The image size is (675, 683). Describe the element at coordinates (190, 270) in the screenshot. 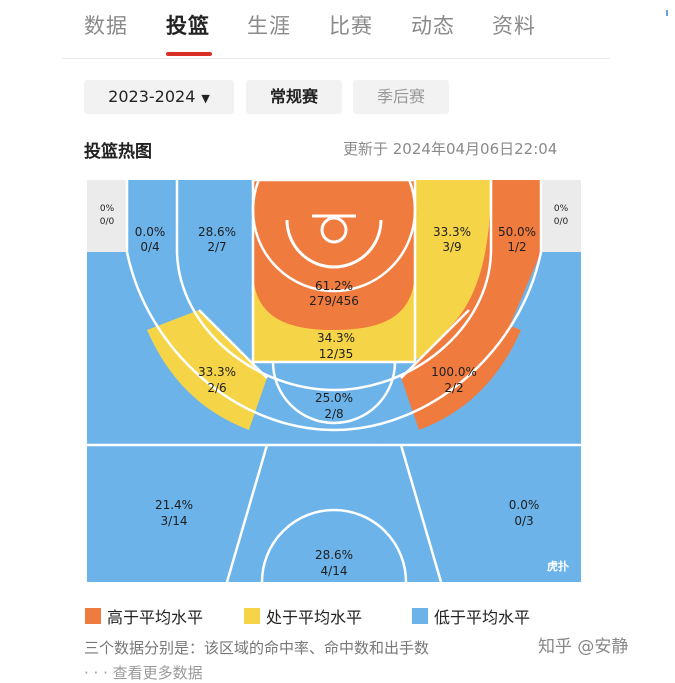

I see `zone-mid-left-baseline` at that location.